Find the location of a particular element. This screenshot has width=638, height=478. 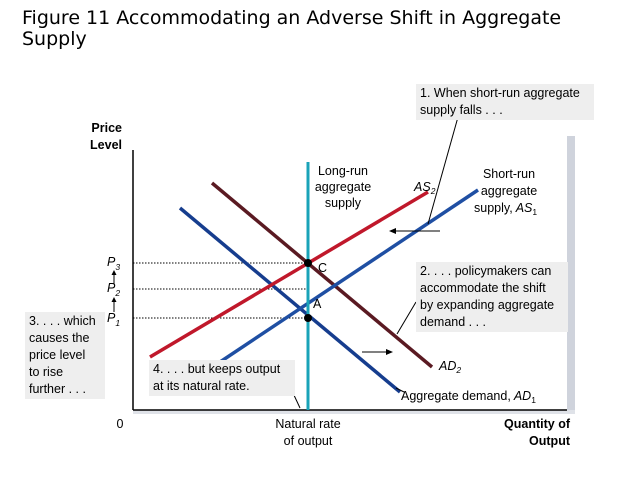

annotation-2-line: demand . . . is located at coordinates (453, 322).